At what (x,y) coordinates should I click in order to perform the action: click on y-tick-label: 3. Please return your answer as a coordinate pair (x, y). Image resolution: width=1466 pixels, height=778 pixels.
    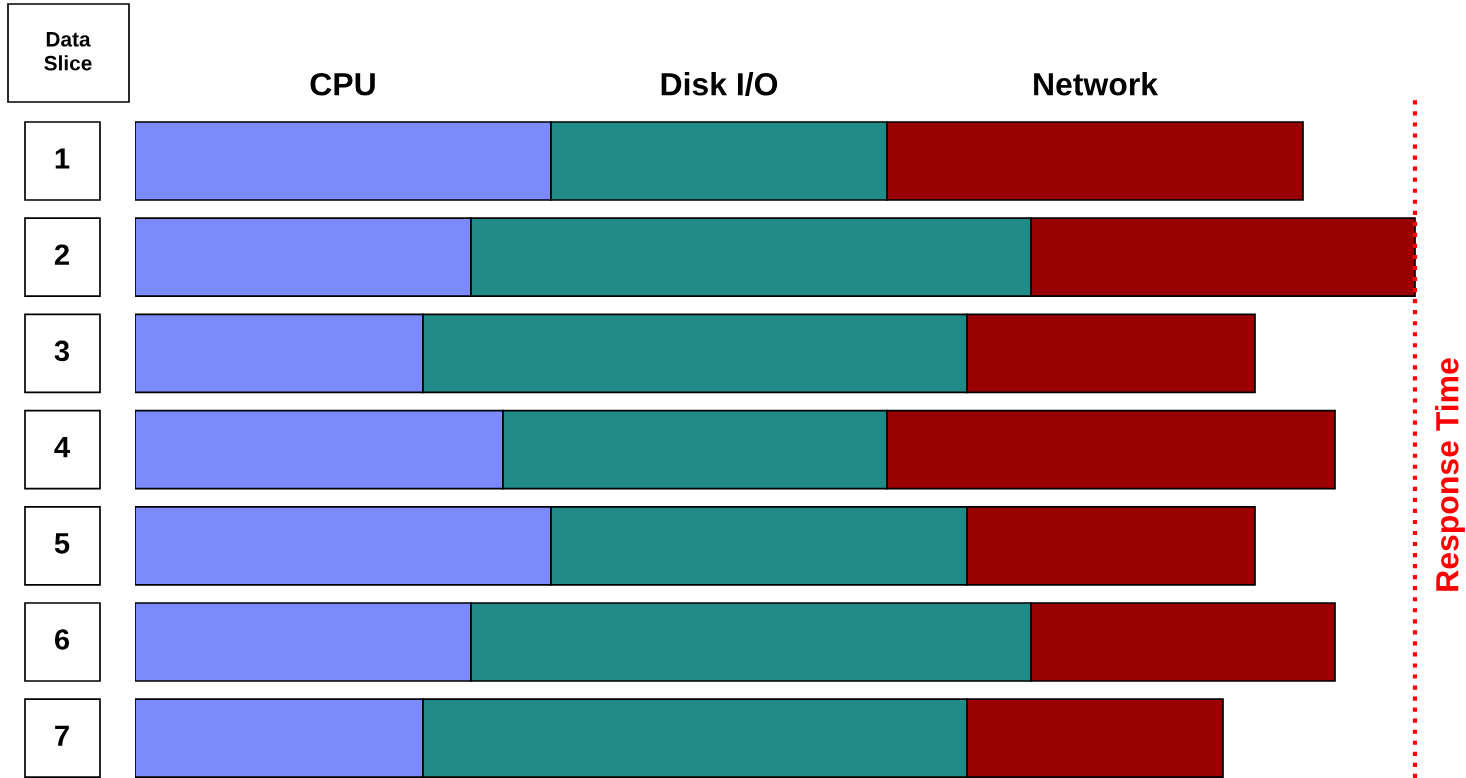
    Looking at the image, I should click on (62, 351).